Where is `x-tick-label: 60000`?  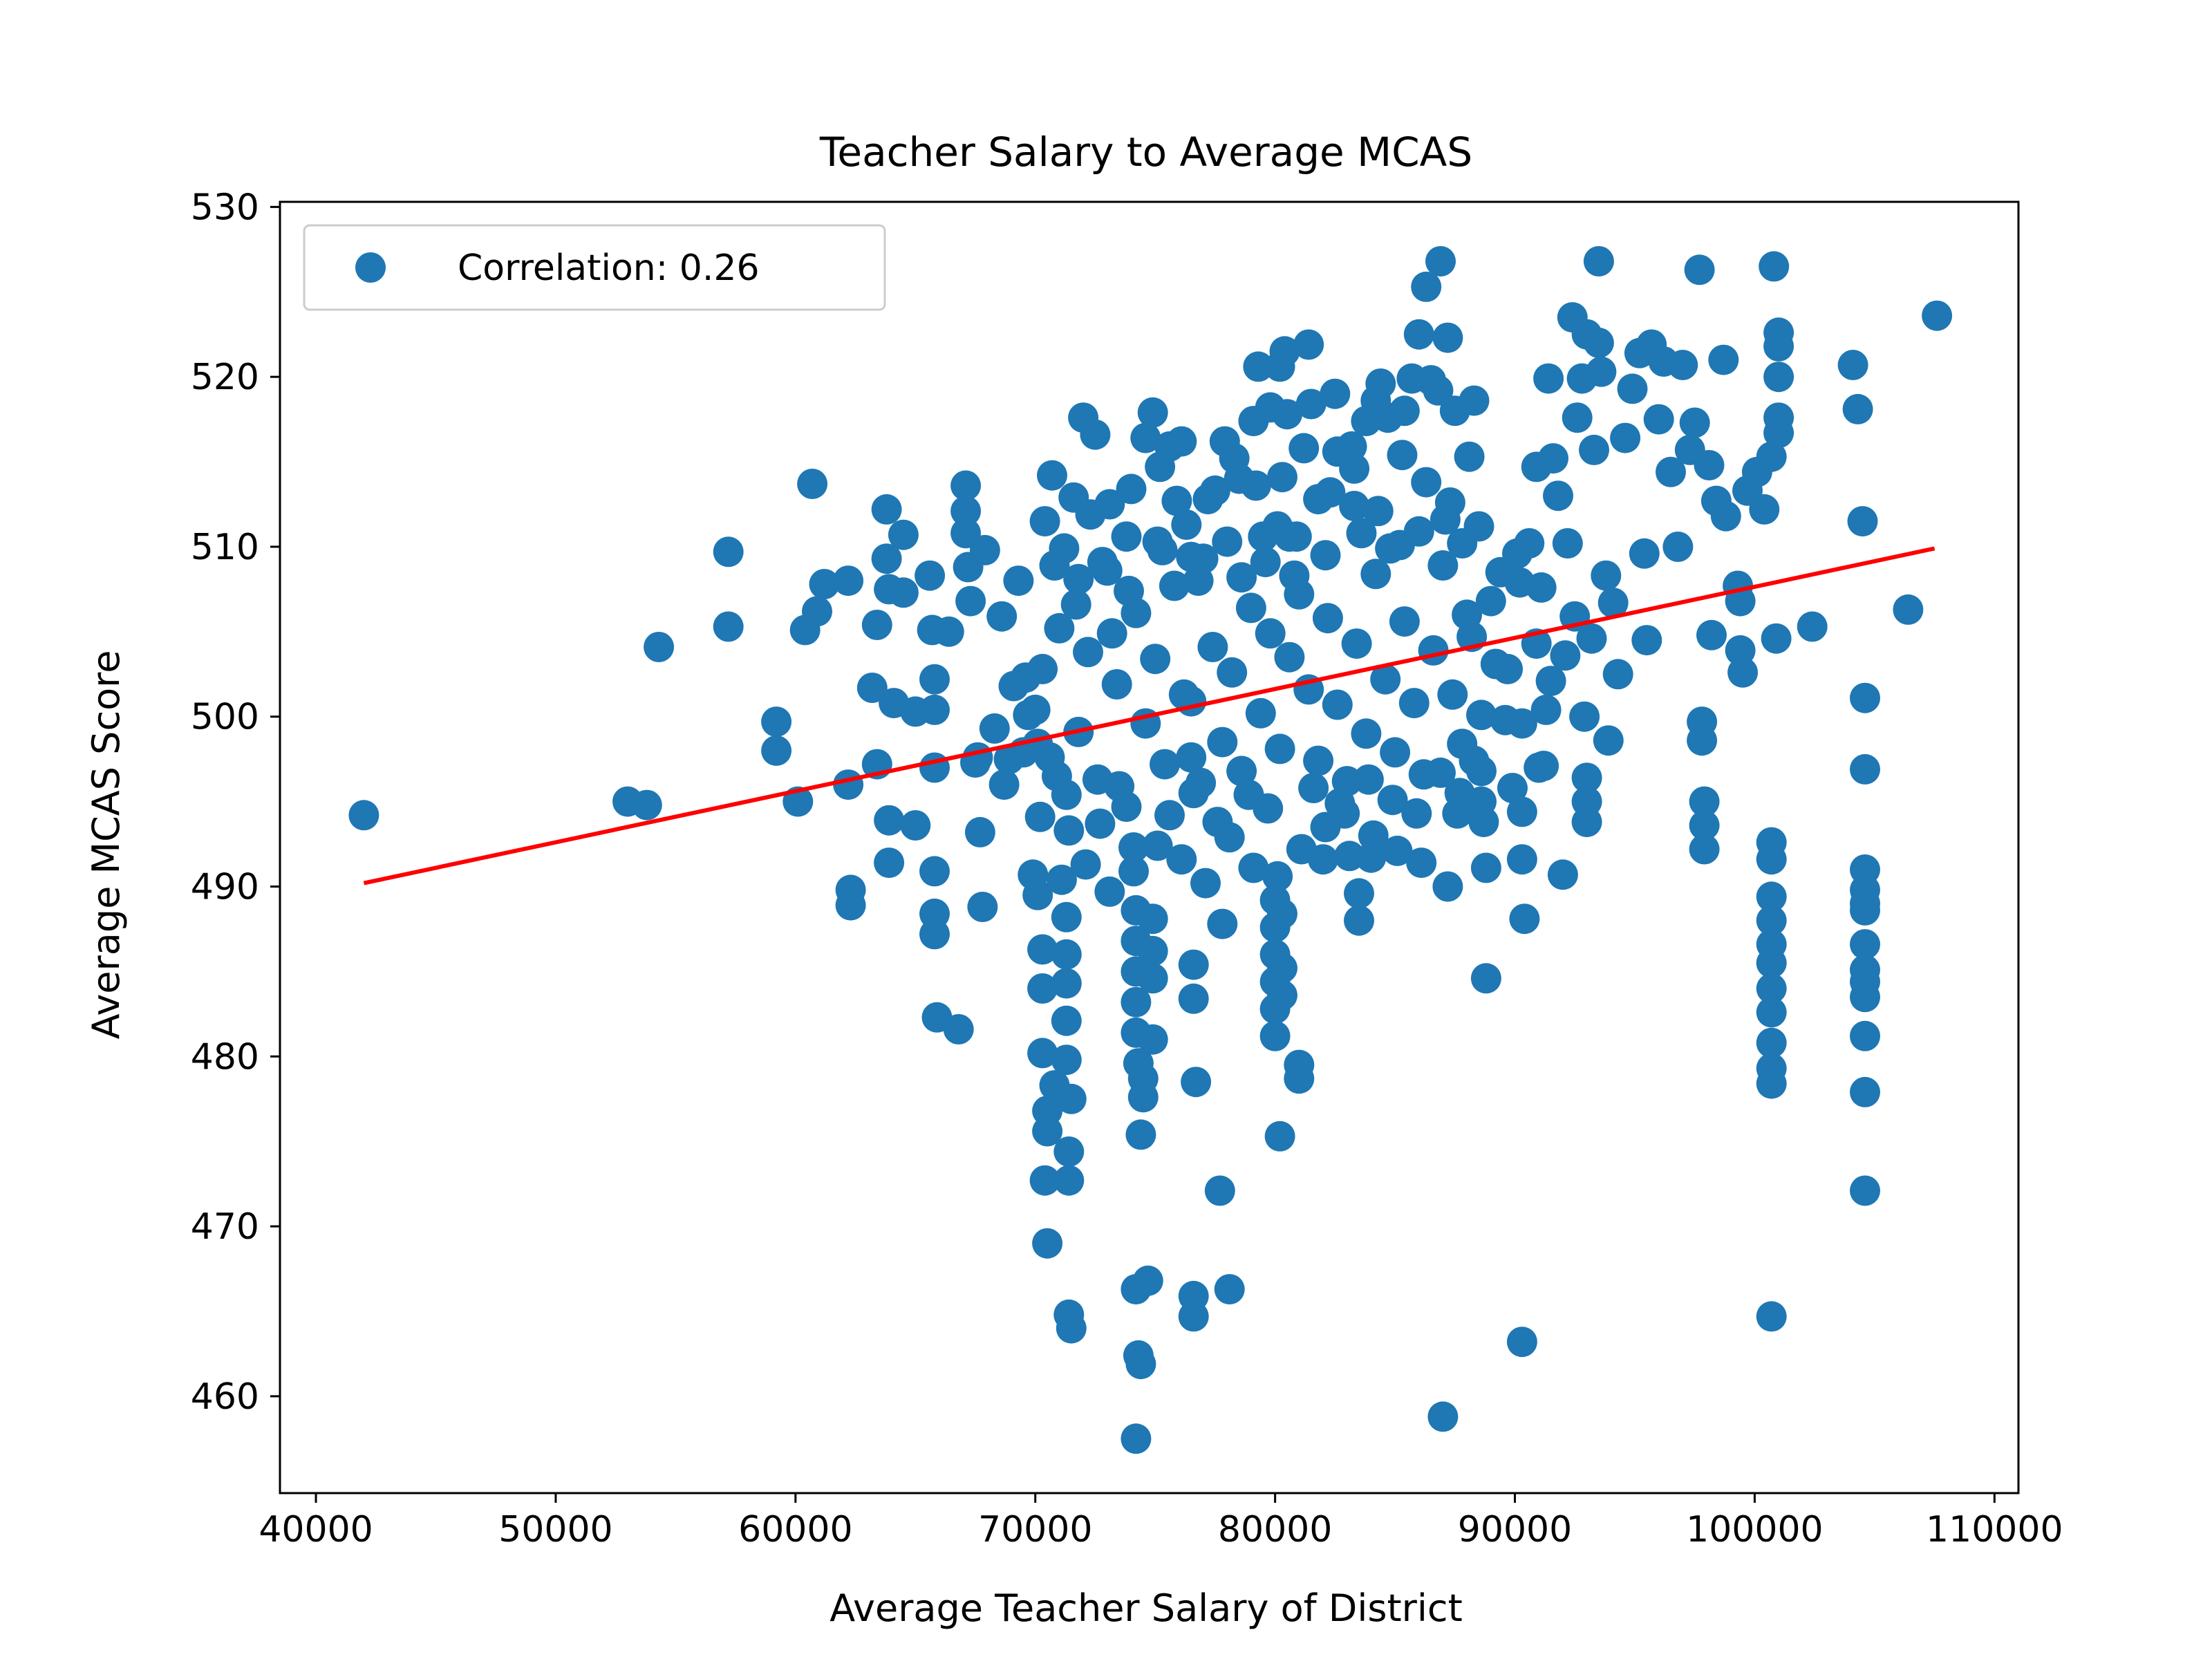
x-tick-label: 60000 is located at coordinates (795, 1530).